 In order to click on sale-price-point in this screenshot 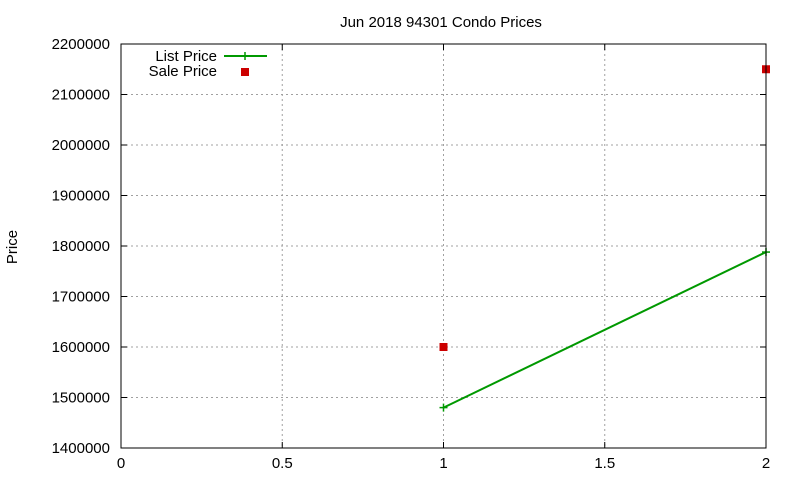, I will do `click(443, 347)`.